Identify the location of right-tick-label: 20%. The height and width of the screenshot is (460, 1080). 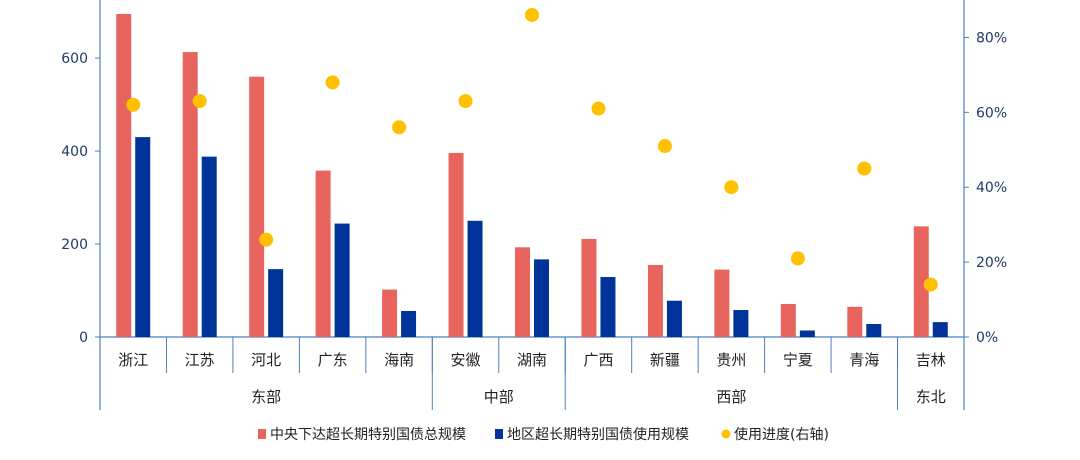
(991, 263).